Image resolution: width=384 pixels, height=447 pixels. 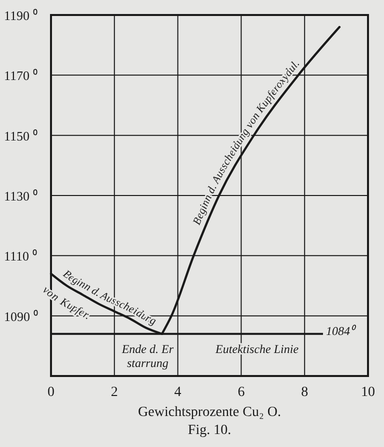 I want to click on caption: Fig. 10., so click(x=210, y=430).